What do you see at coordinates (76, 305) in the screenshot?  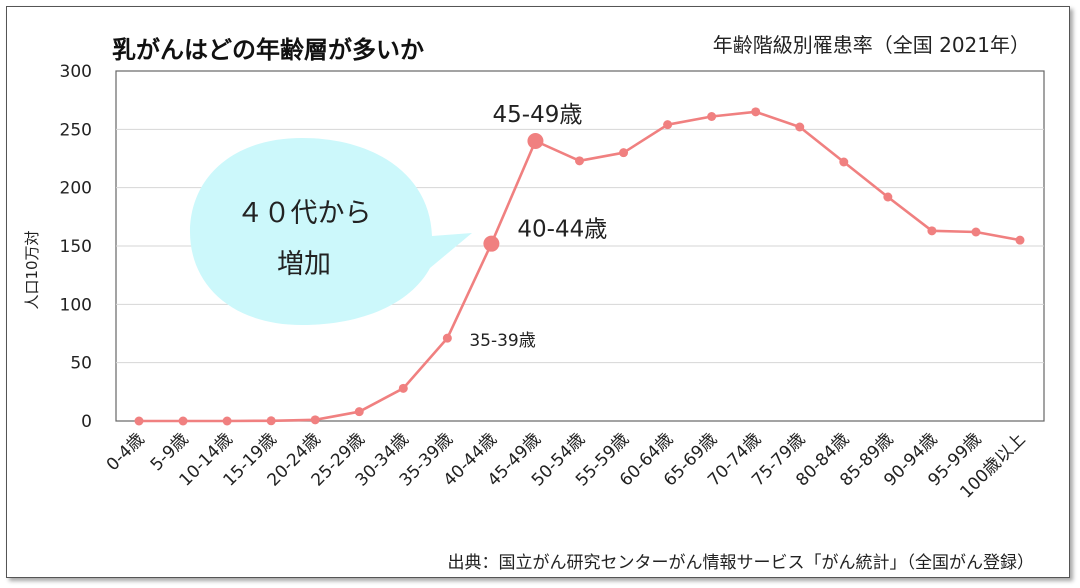 I see `y-tick-label: 100` at bounding box center [76, 305].